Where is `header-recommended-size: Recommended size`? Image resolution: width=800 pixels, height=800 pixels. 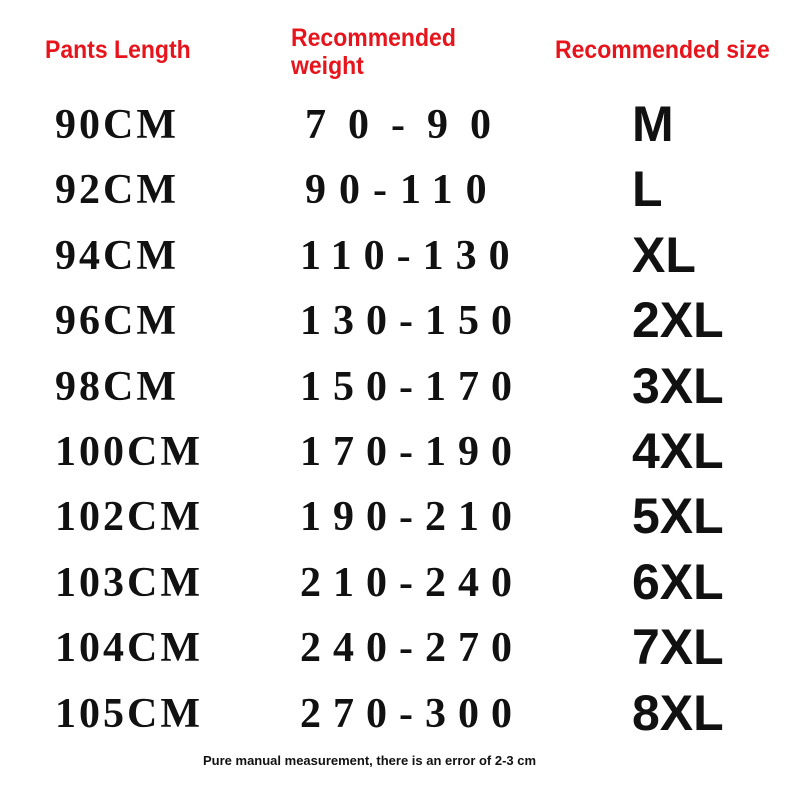 header-recommended-size: Recommended size is located at coordinates (662, 50).